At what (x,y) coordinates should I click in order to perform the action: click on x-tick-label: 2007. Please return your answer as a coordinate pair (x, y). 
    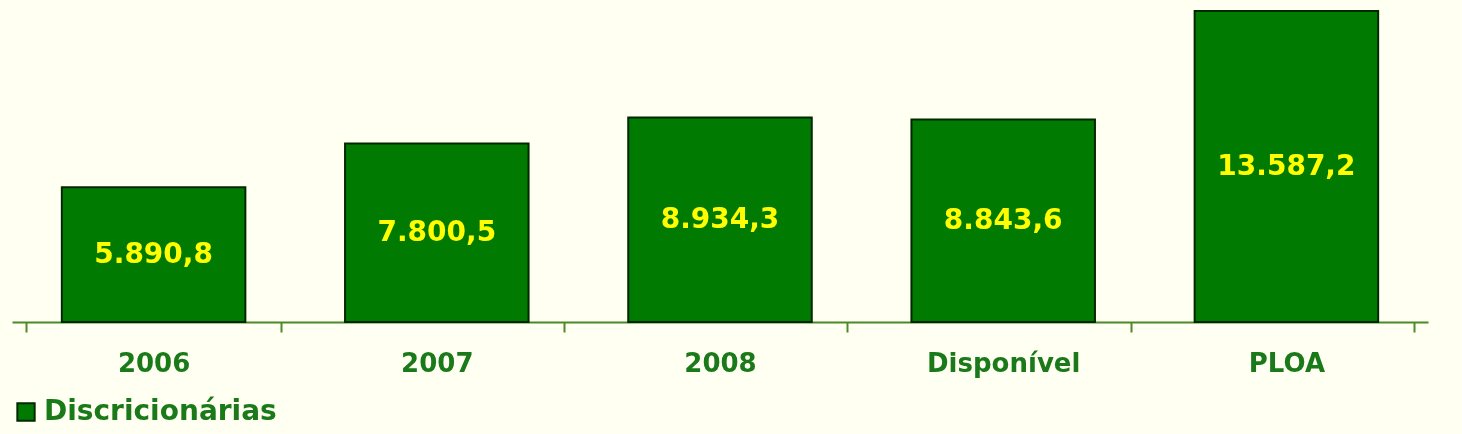
    Looking at the image, I should click on (437, 362).